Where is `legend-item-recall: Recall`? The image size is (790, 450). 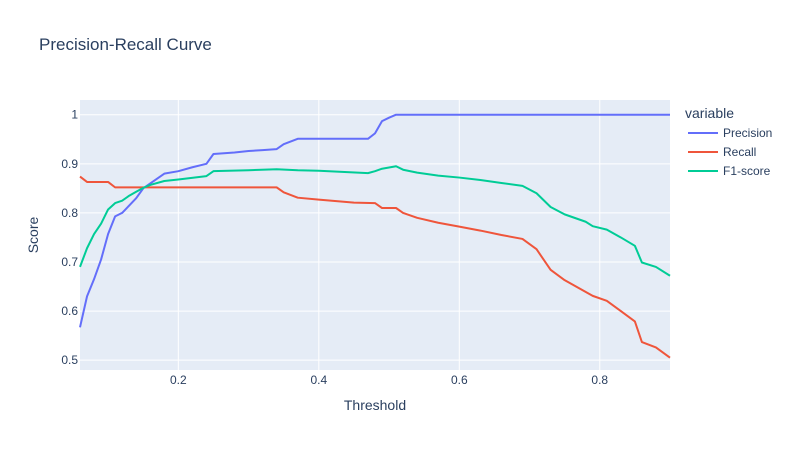 legend-item-recall: Recall is located at coordinates (722, 152).